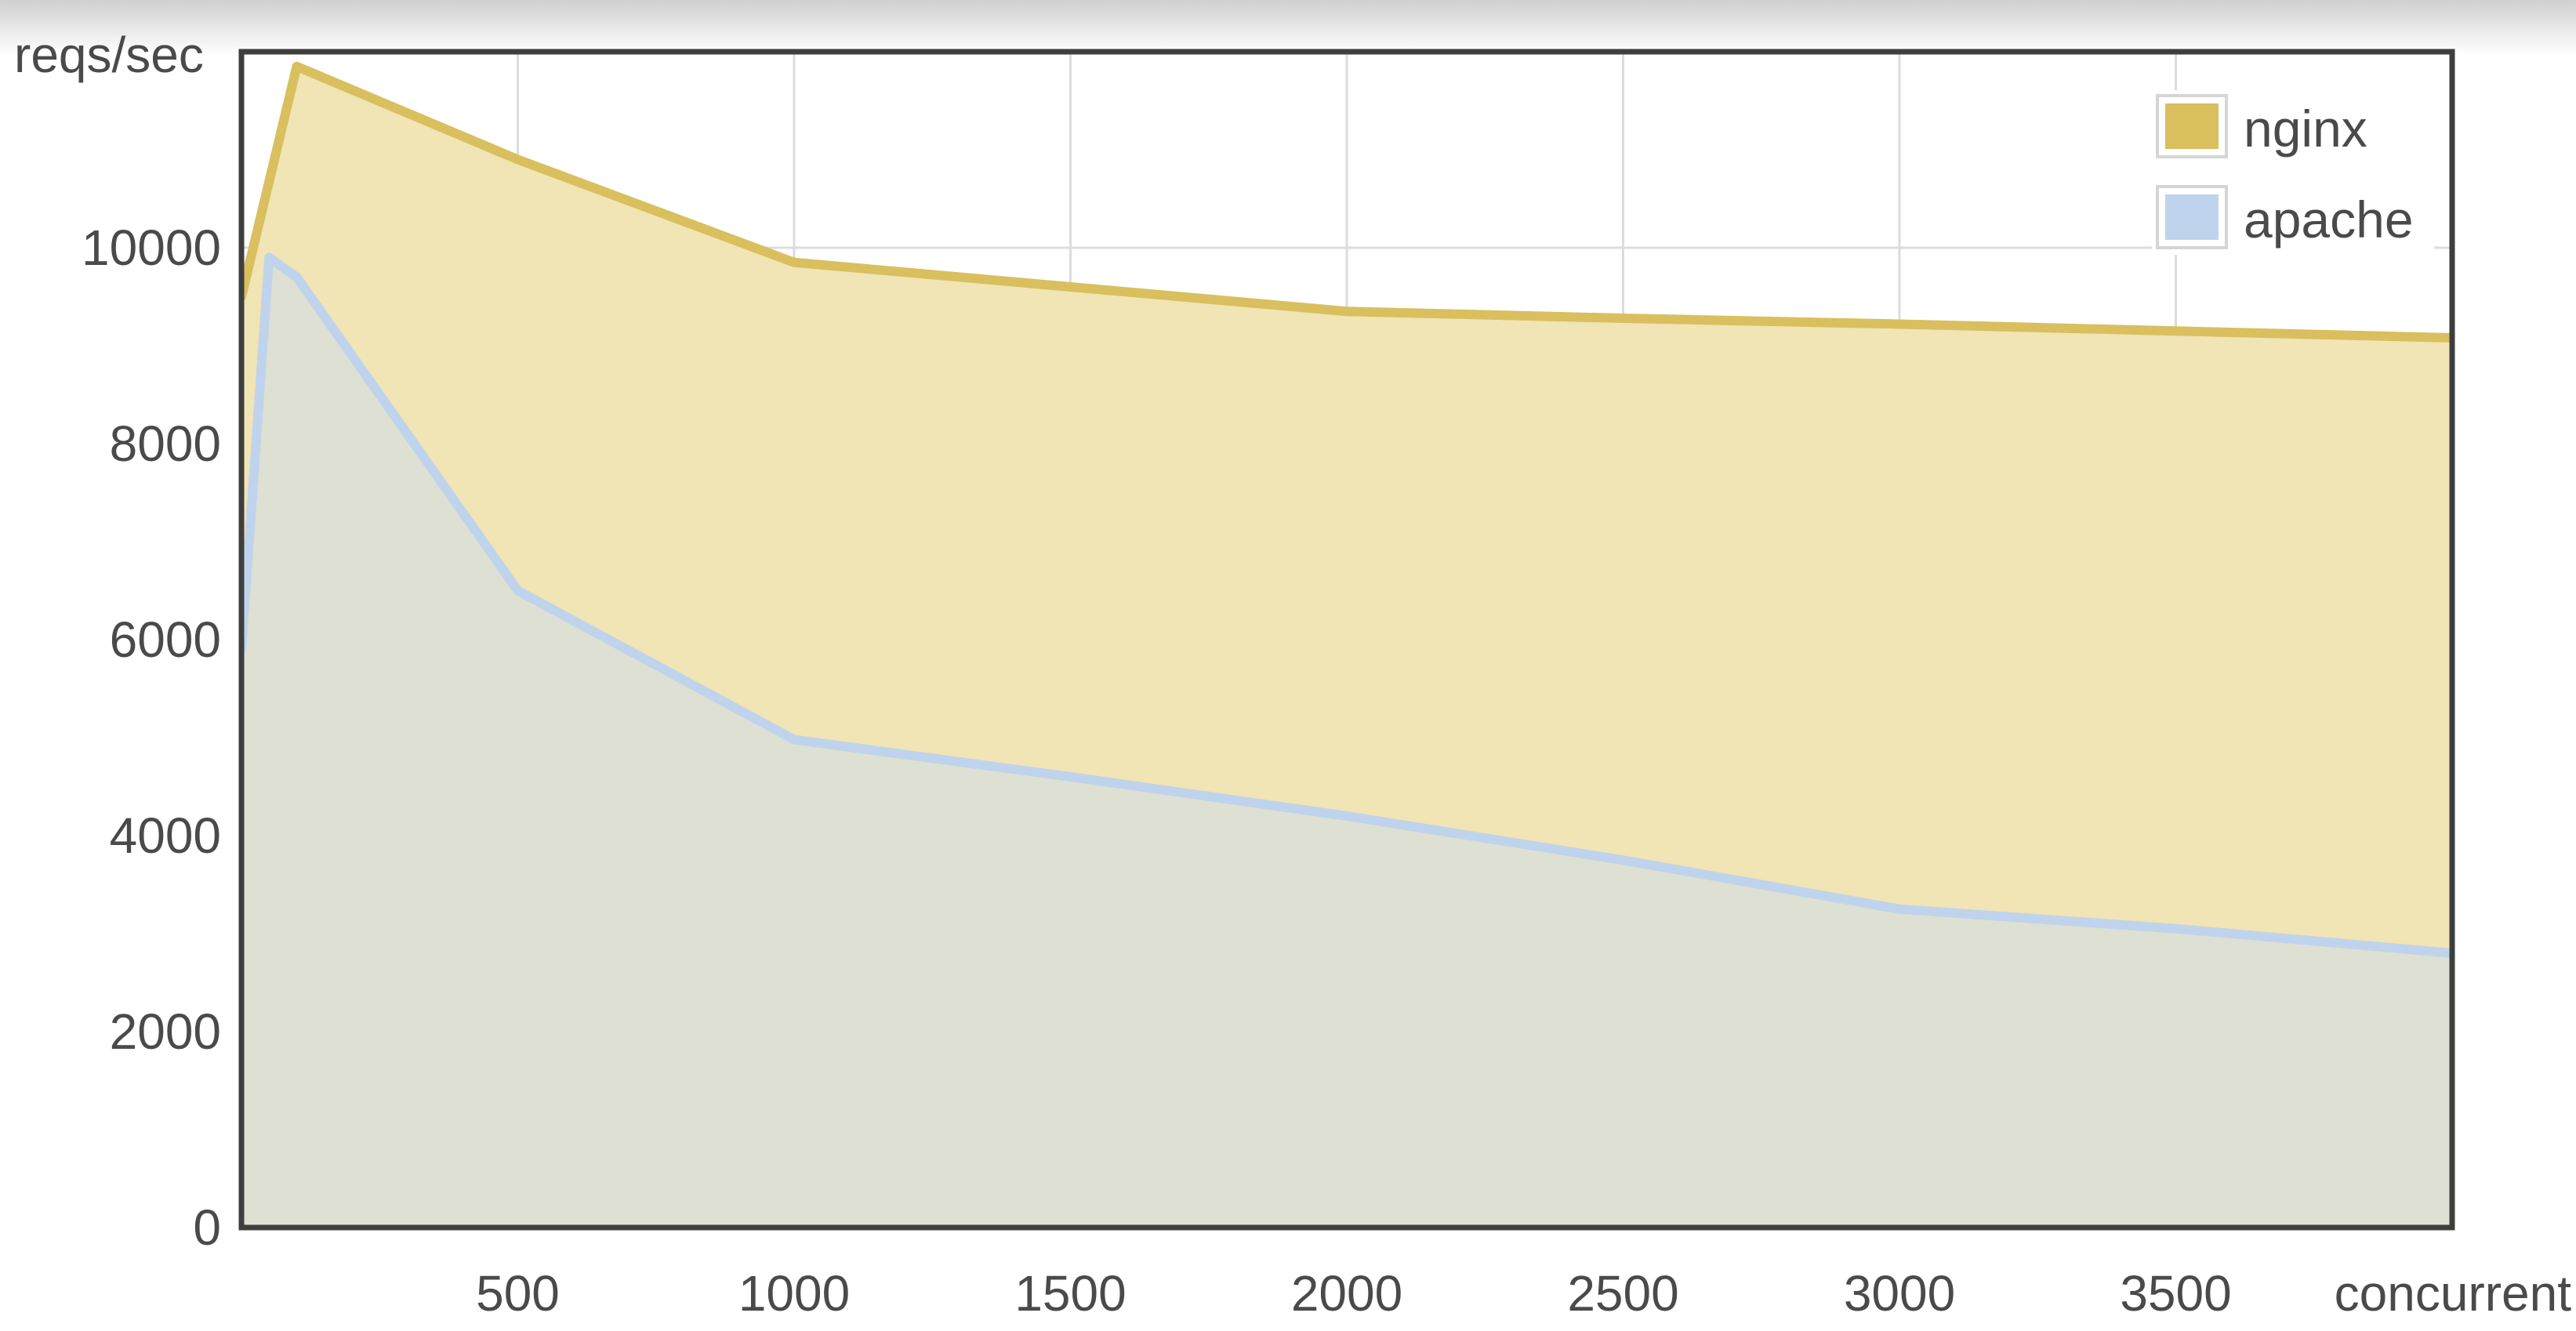 This screenshot has height=1331, width=2576. Describe the element at coordinates (2293, 172) in the screenshot. I see `legend: nginx apache` at that location.